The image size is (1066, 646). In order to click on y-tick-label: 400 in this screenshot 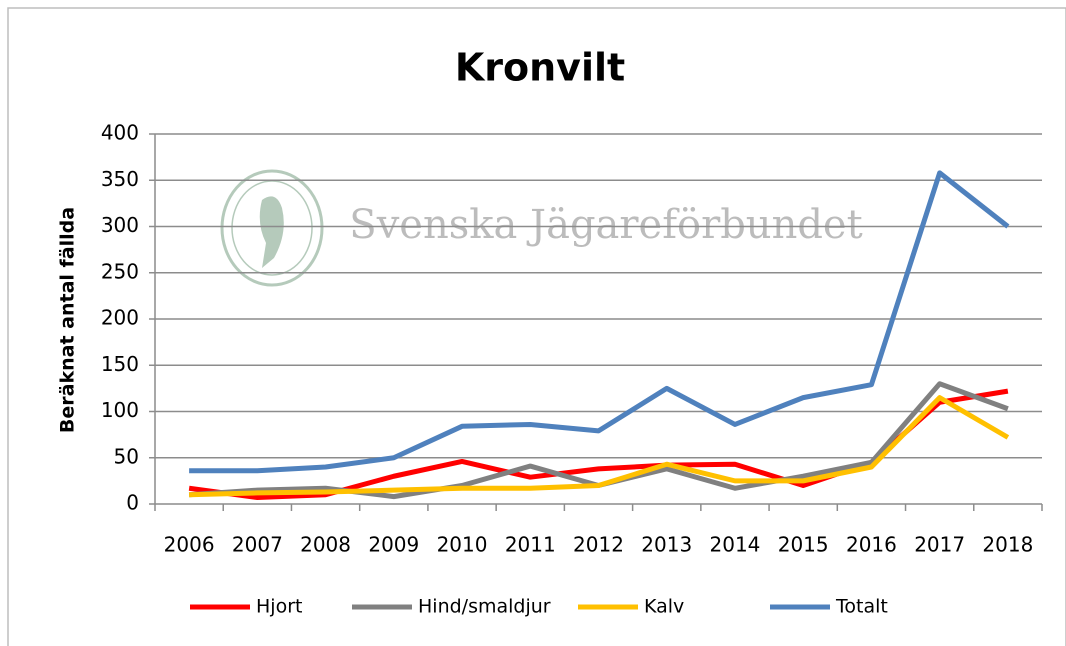, I will do `click(120, 133)`.